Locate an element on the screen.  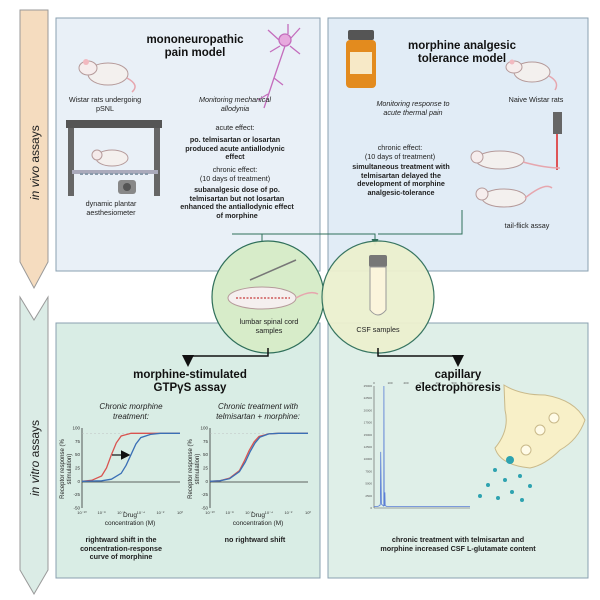
electropherogram-axes is located at coordinates (421, 447).